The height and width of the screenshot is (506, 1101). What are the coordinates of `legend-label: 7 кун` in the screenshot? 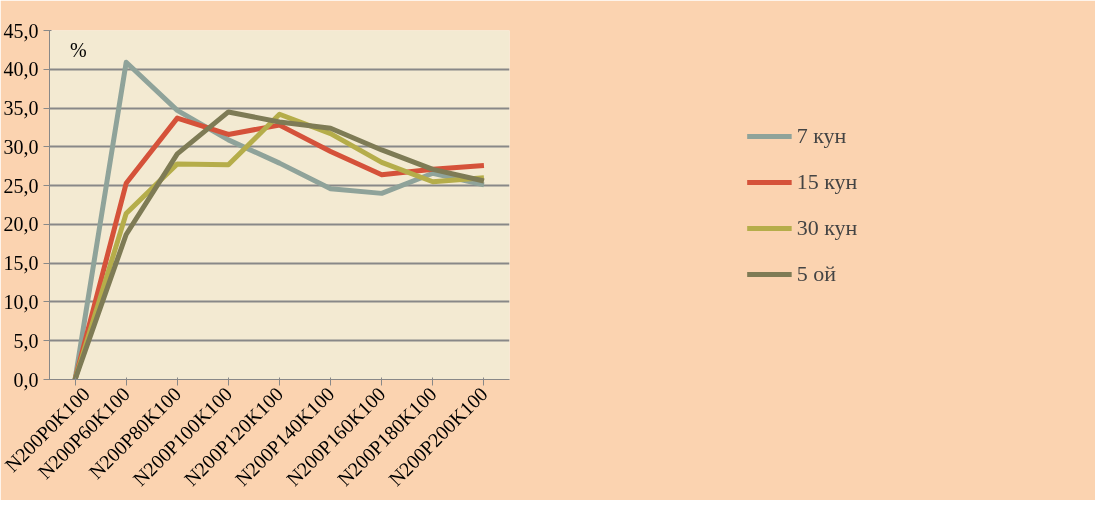 It's located at (821, 135).